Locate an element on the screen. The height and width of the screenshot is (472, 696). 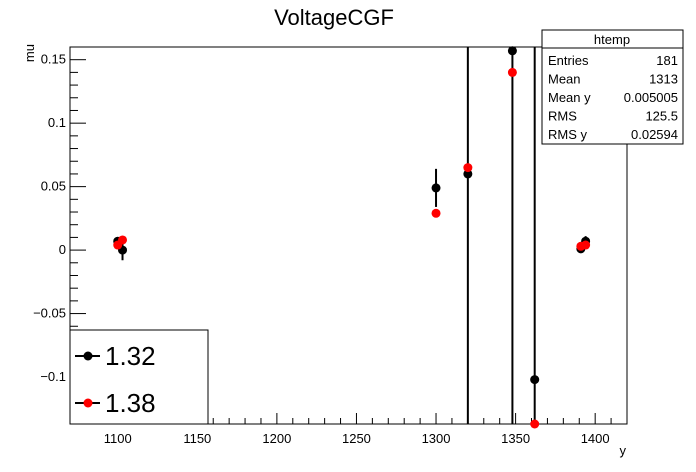
stats-title: htemp is located at coordinates (612, 39).